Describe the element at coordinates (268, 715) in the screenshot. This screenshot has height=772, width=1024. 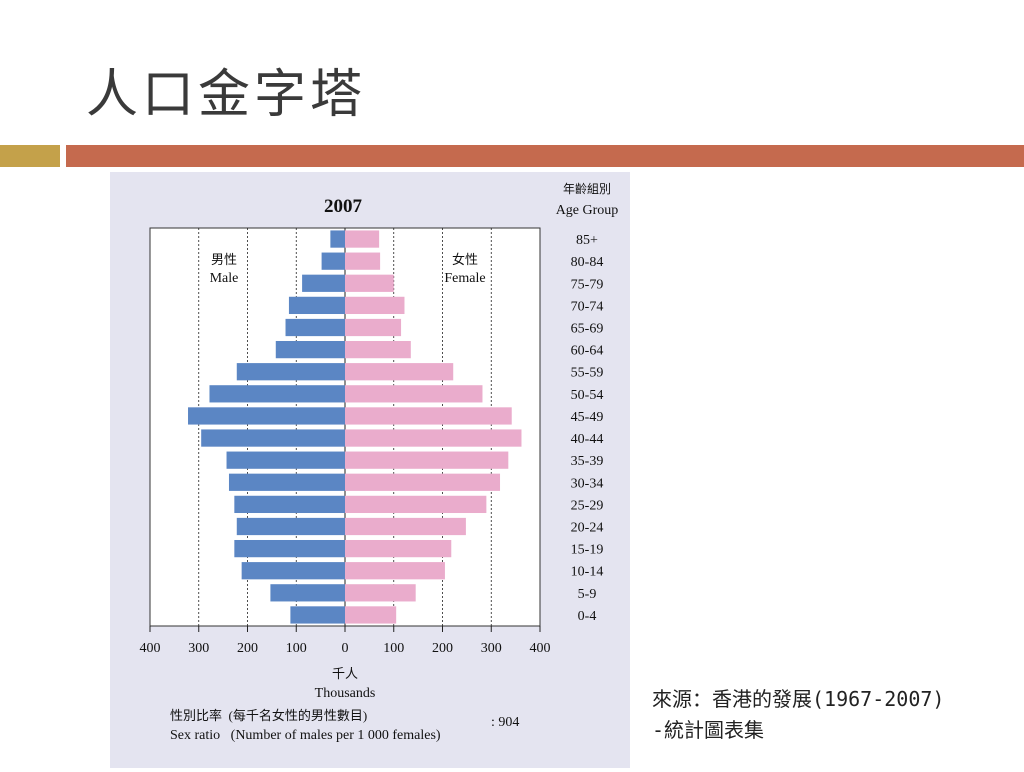
I see `sex-ratio-label-zh: 性別比率 (每千名女性的男性數目)` at that location.